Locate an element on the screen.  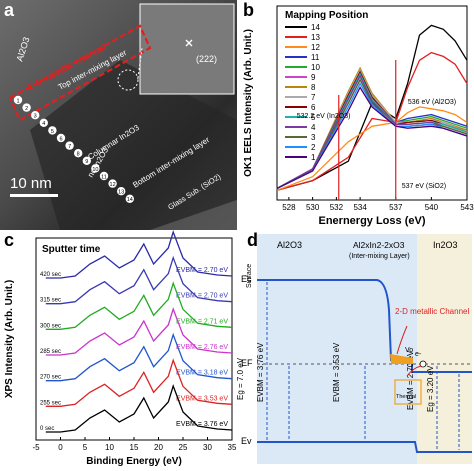
x-tick-label: 537 is located at coordinates (396, 207).